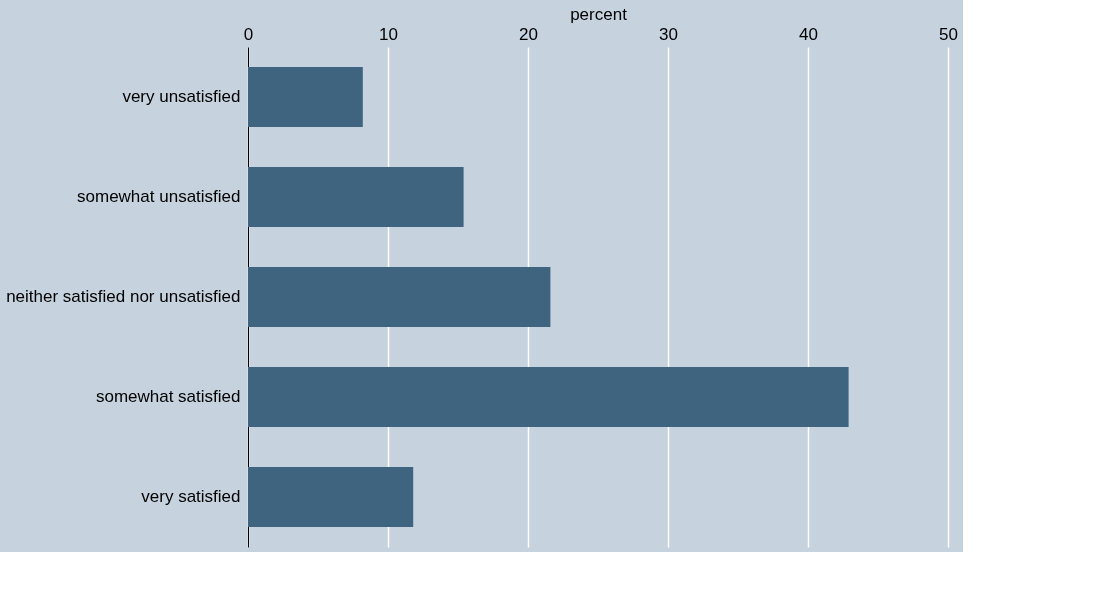 Image resolution: width=1110 pixels, height=610 pixels. What do you see at coordinates (388, 34) in the screenshot?
I see `x-tick-label: 10` at bounding box center [388, 34].